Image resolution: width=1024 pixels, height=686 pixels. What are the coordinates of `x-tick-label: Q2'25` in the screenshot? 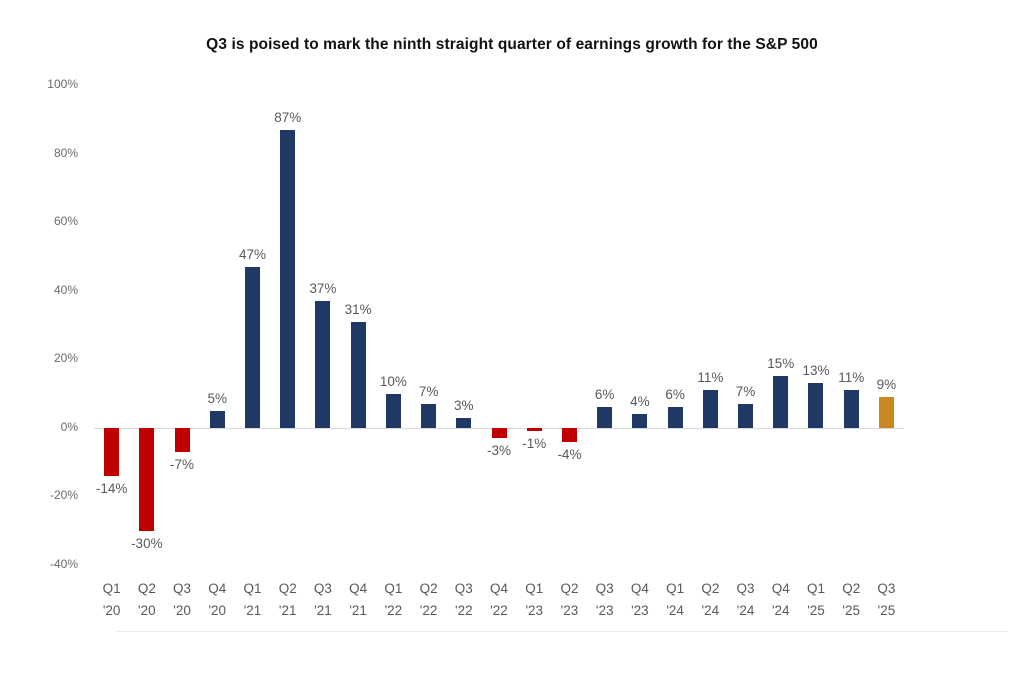 It's located at (851, 600).